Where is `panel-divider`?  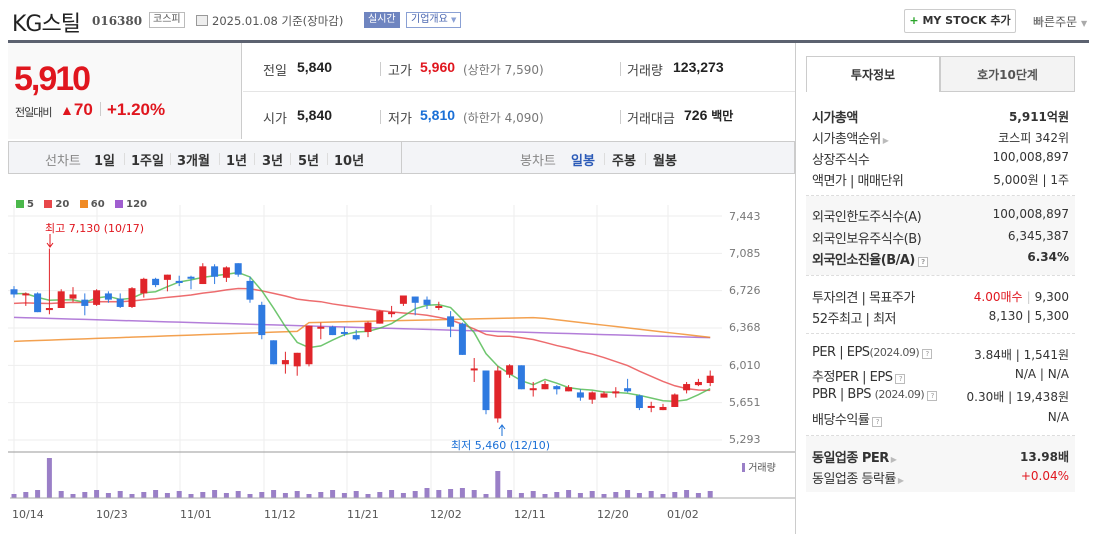 panel-divider is located at coordinates (795, 288).